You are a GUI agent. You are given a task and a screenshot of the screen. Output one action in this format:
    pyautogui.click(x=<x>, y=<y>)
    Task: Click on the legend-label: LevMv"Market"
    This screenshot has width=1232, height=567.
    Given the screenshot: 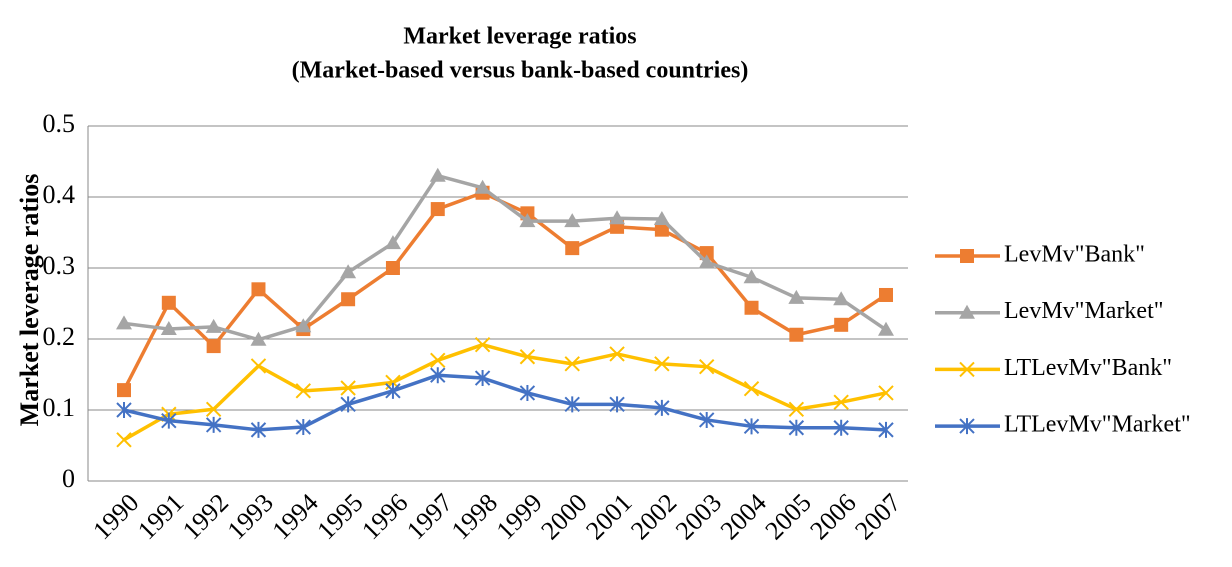 What is the action you would take?
    pyautogui.click(x=1084, y=311)
    